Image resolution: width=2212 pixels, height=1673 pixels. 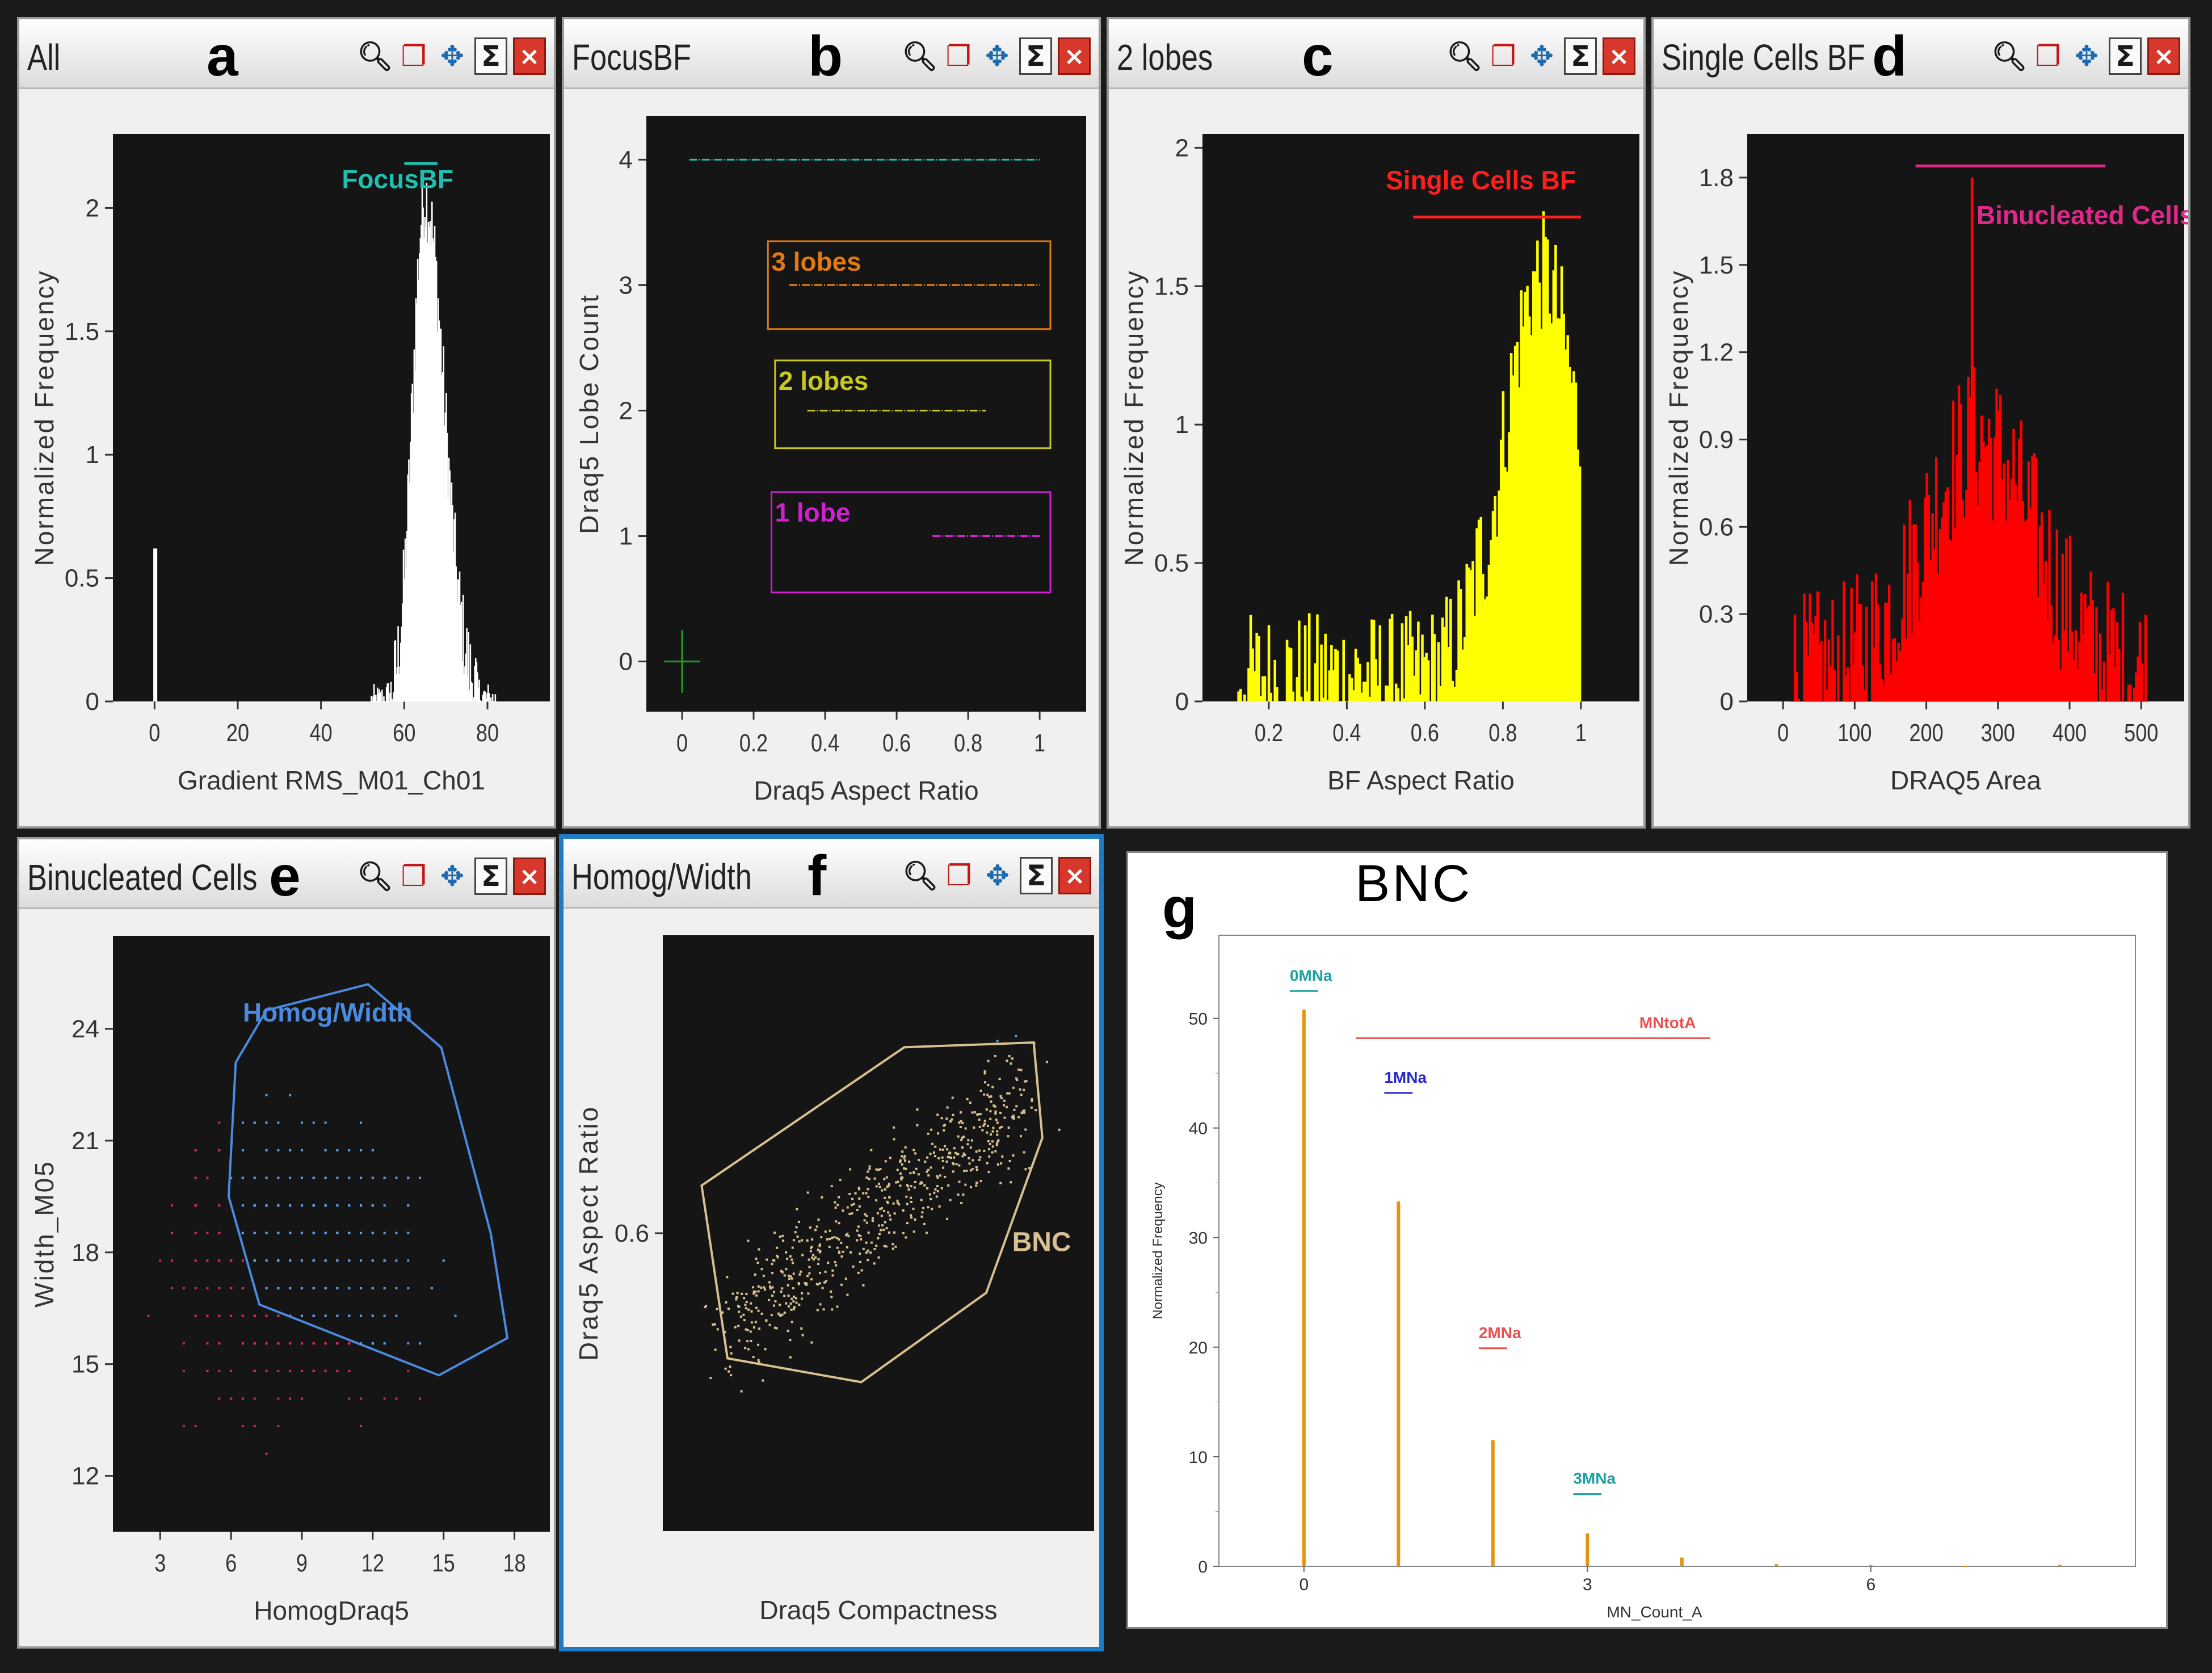 I want to click on x-axis-label: Gradient RMS_M01_Ch01, so click(x=332, y=780).